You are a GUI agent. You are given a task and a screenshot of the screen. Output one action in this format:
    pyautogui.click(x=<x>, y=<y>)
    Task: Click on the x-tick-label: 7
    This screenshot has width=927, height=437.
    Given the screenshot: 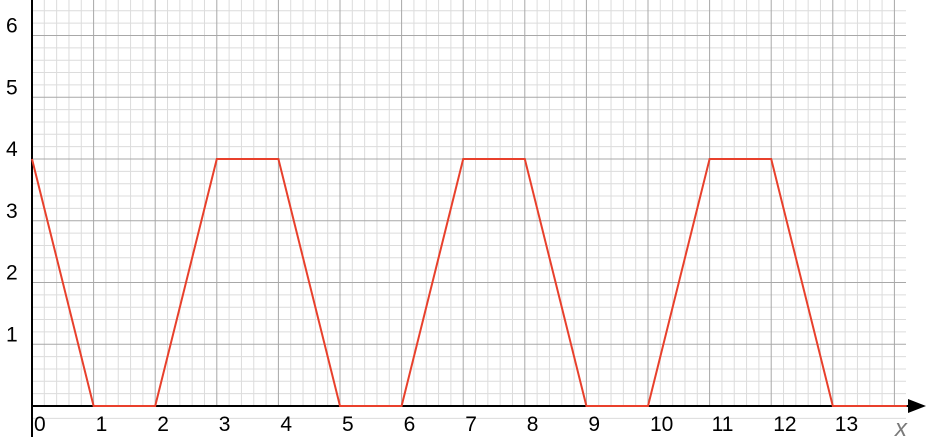 What is the action you would take?
    pyautogui.click(x=471, y=424)
    